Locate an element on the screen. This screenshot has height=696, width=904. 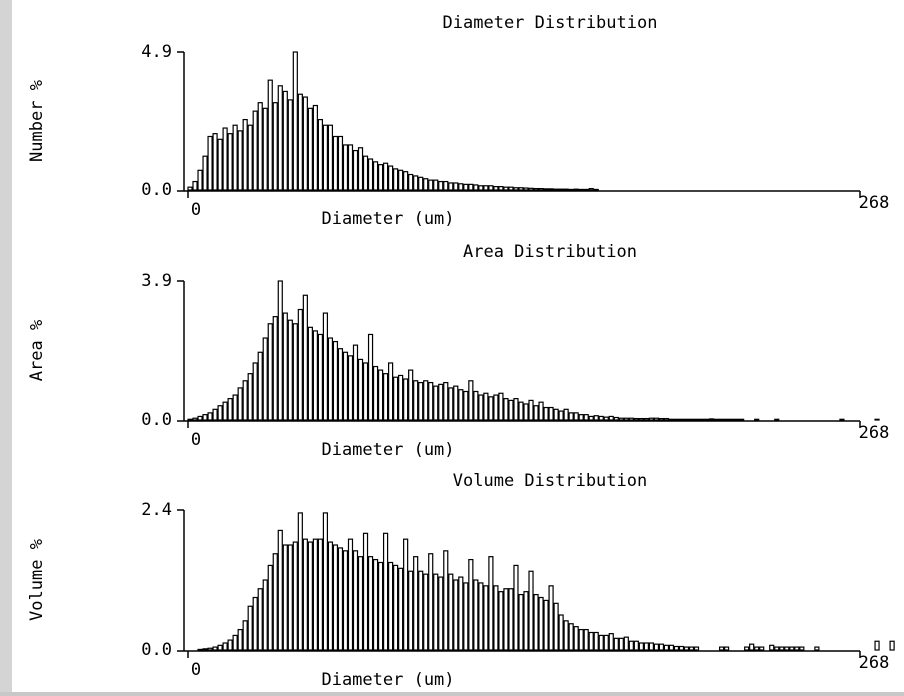
number-y-axis-label: Number % is located at coordinates (37, 121).